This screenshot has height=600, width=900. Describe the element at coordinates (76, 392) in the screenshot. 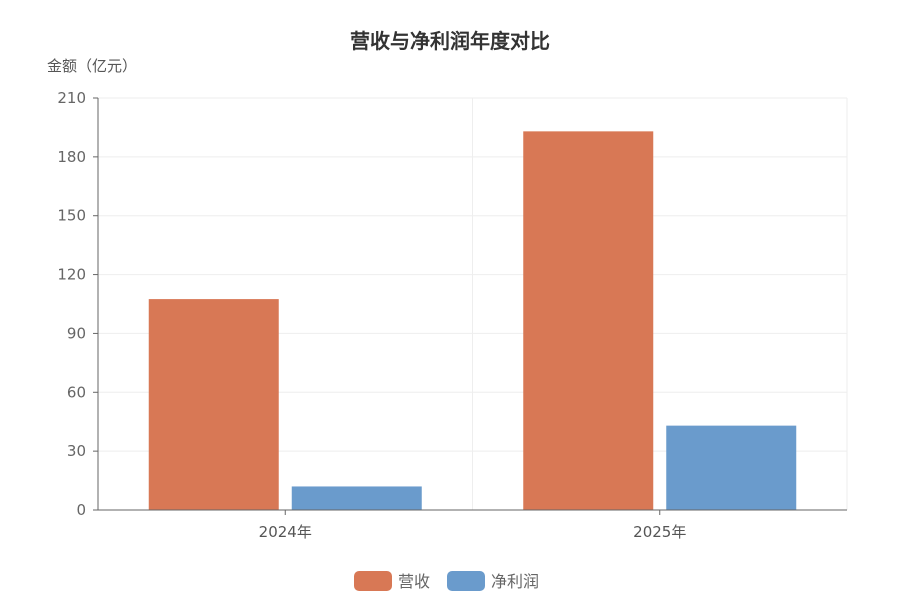

I see `y-tick-label: 60` at that location.